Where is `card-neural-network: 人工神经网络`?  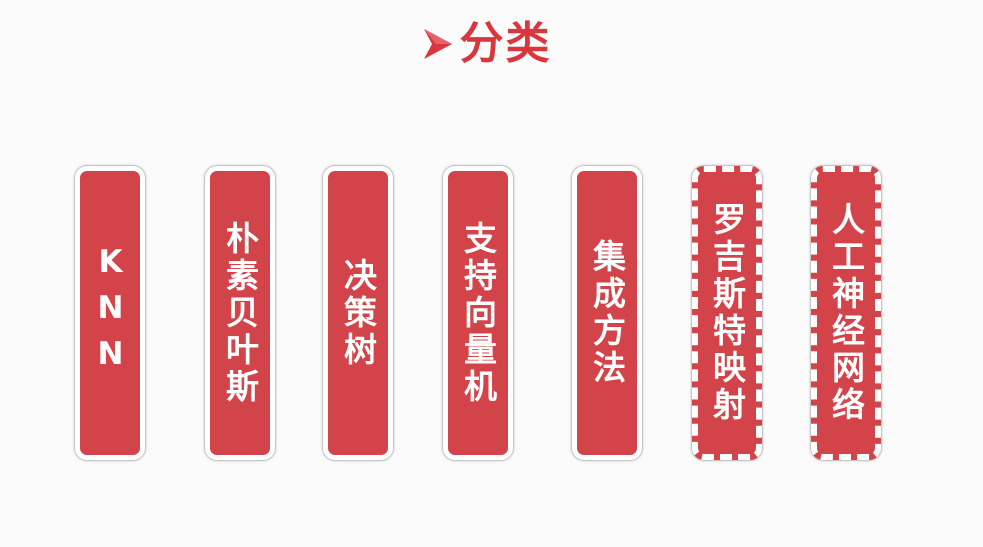
card-neural-network: 人工神经网络 is located at coordinates (846, 313).